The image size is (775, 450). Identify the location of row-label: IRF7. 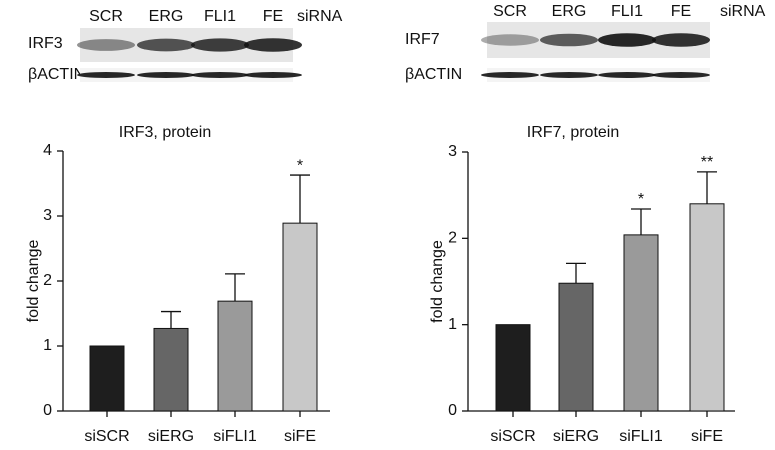
(422, 39).